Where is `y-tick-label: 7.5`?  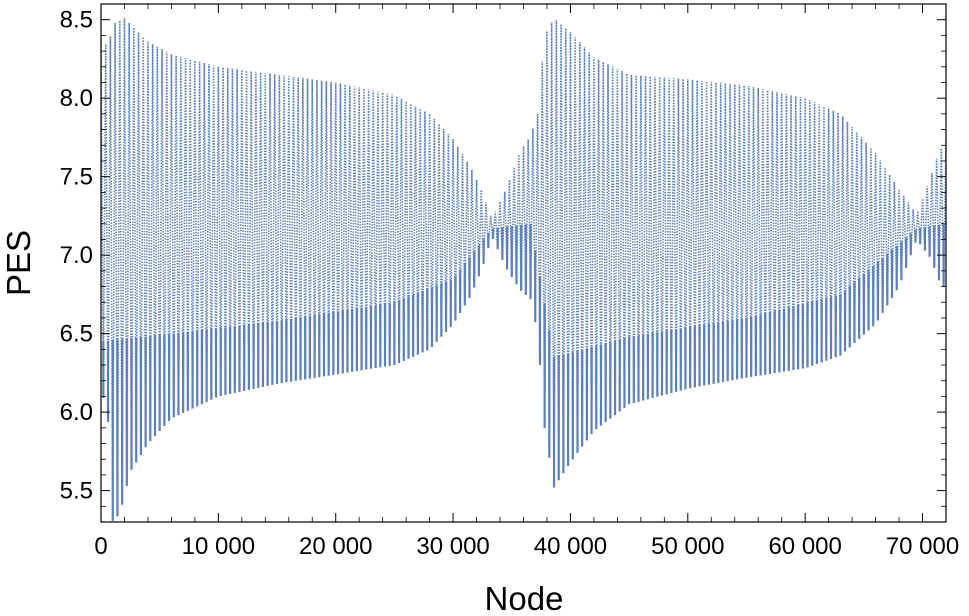 y-tick-label: 7.5 is located at coordinates (76, 177).